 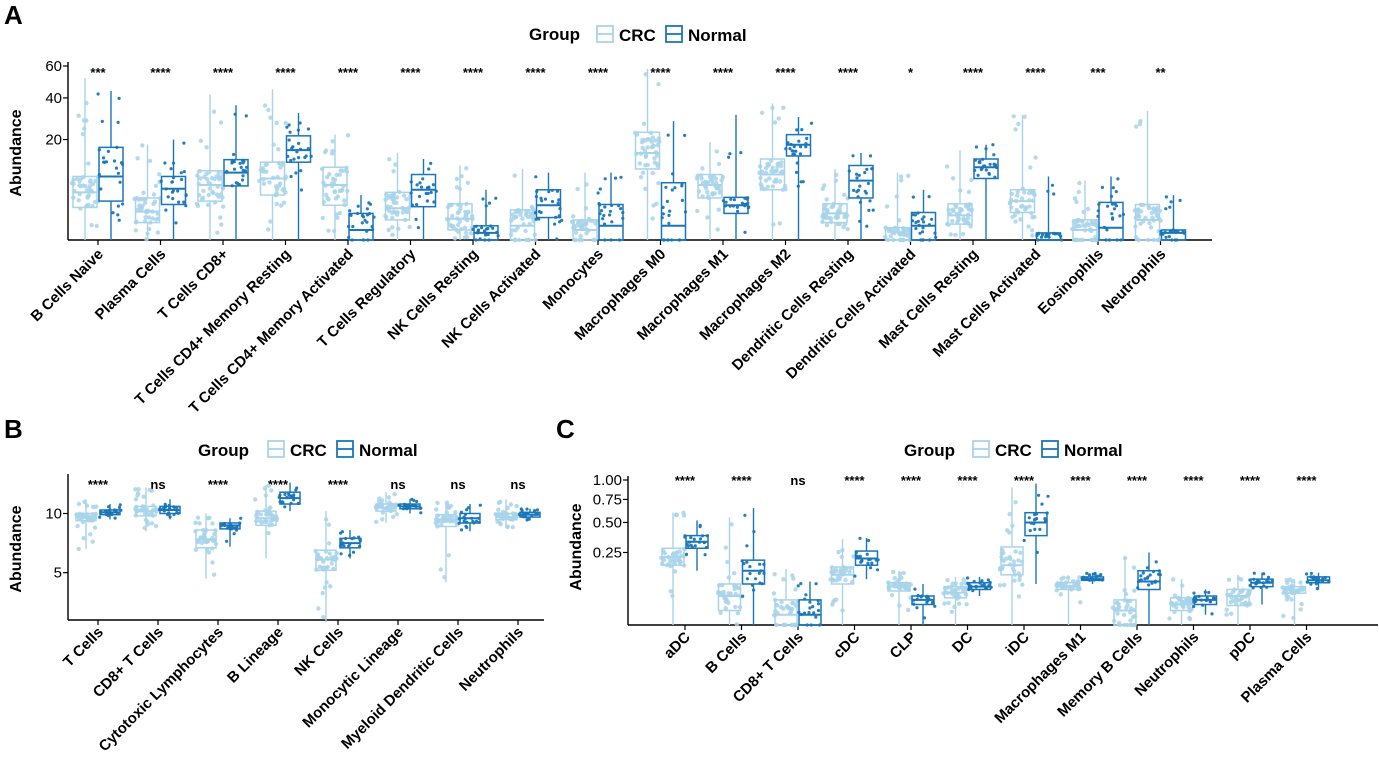 What do you see at coordinates (576, 546) in the screenshot?
I see `panel-c-y-axis-title: Abundance` at bounding box center [576, 546].